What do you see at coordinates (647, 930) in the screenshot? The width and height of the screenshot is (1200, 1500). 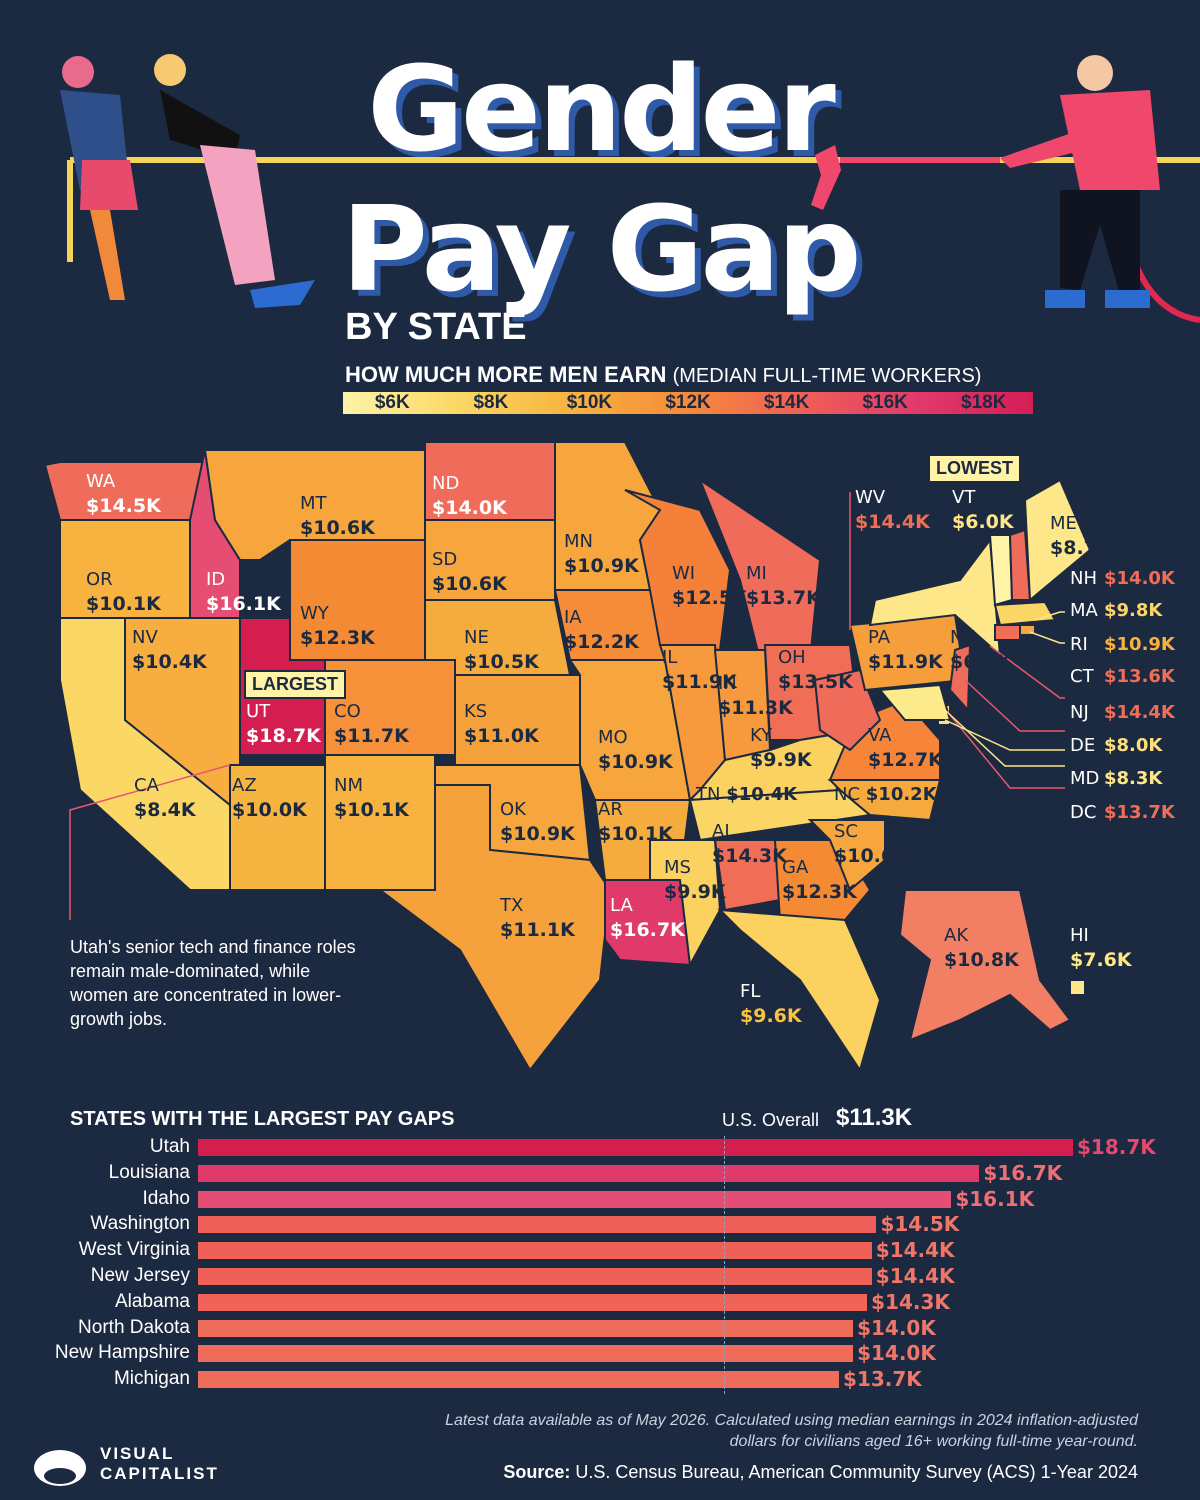 I see `state-value: $16.7K` at bounding box center [647, 930].